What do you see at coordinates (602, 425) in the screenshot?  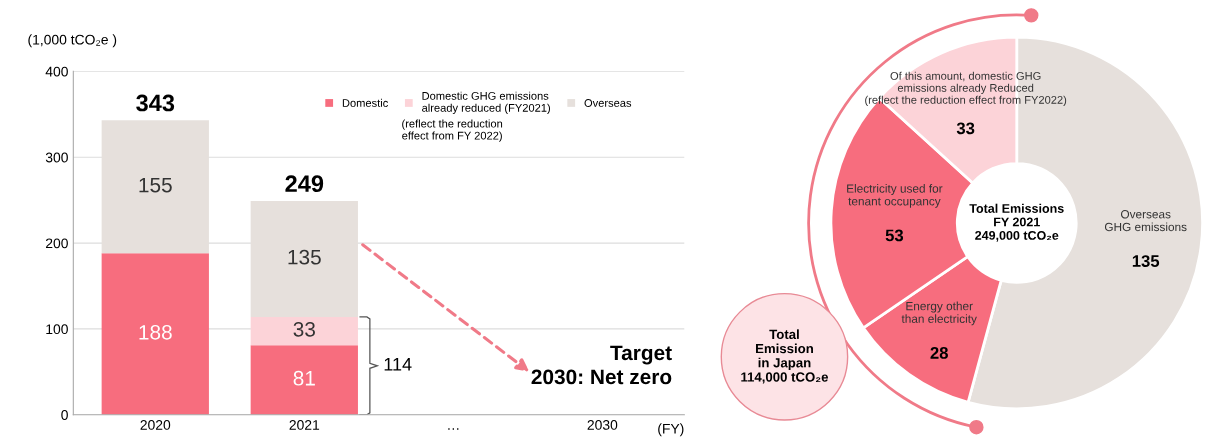 I see `x-tick-label: 2030` at bounding box center [602, 425].